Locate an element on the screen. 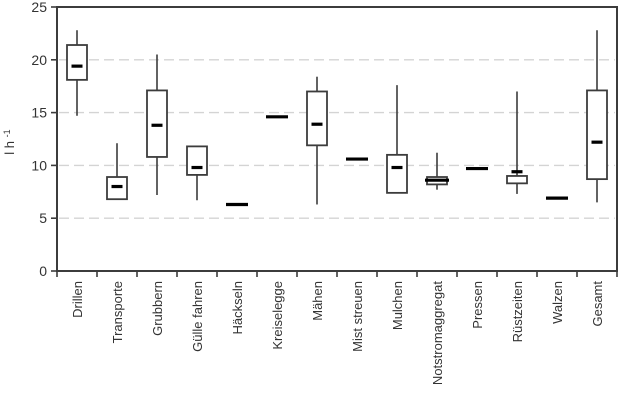 The height and width of the screenshot is (400, 627). box-drillen is located at coordinates (77, 62).